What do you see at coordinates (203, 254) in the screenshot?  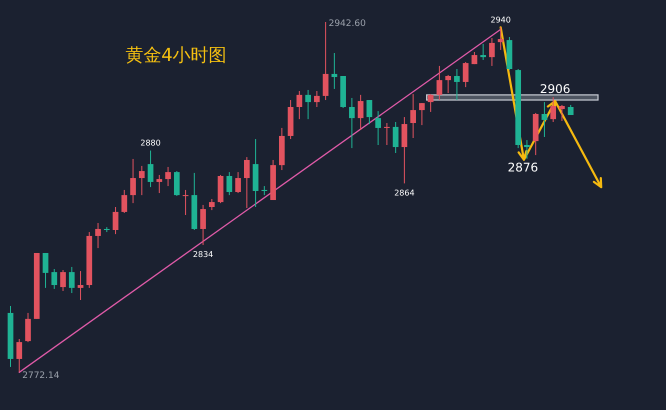 I see `annotation: 2834` at bounding box center [203, 254].